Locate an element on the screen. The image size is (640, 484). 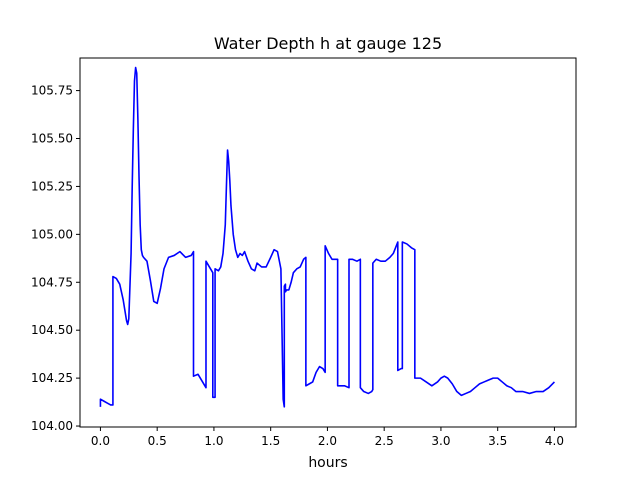
chart-title: Water Depth h at gauge 125 is located at coordinates (328, 43).